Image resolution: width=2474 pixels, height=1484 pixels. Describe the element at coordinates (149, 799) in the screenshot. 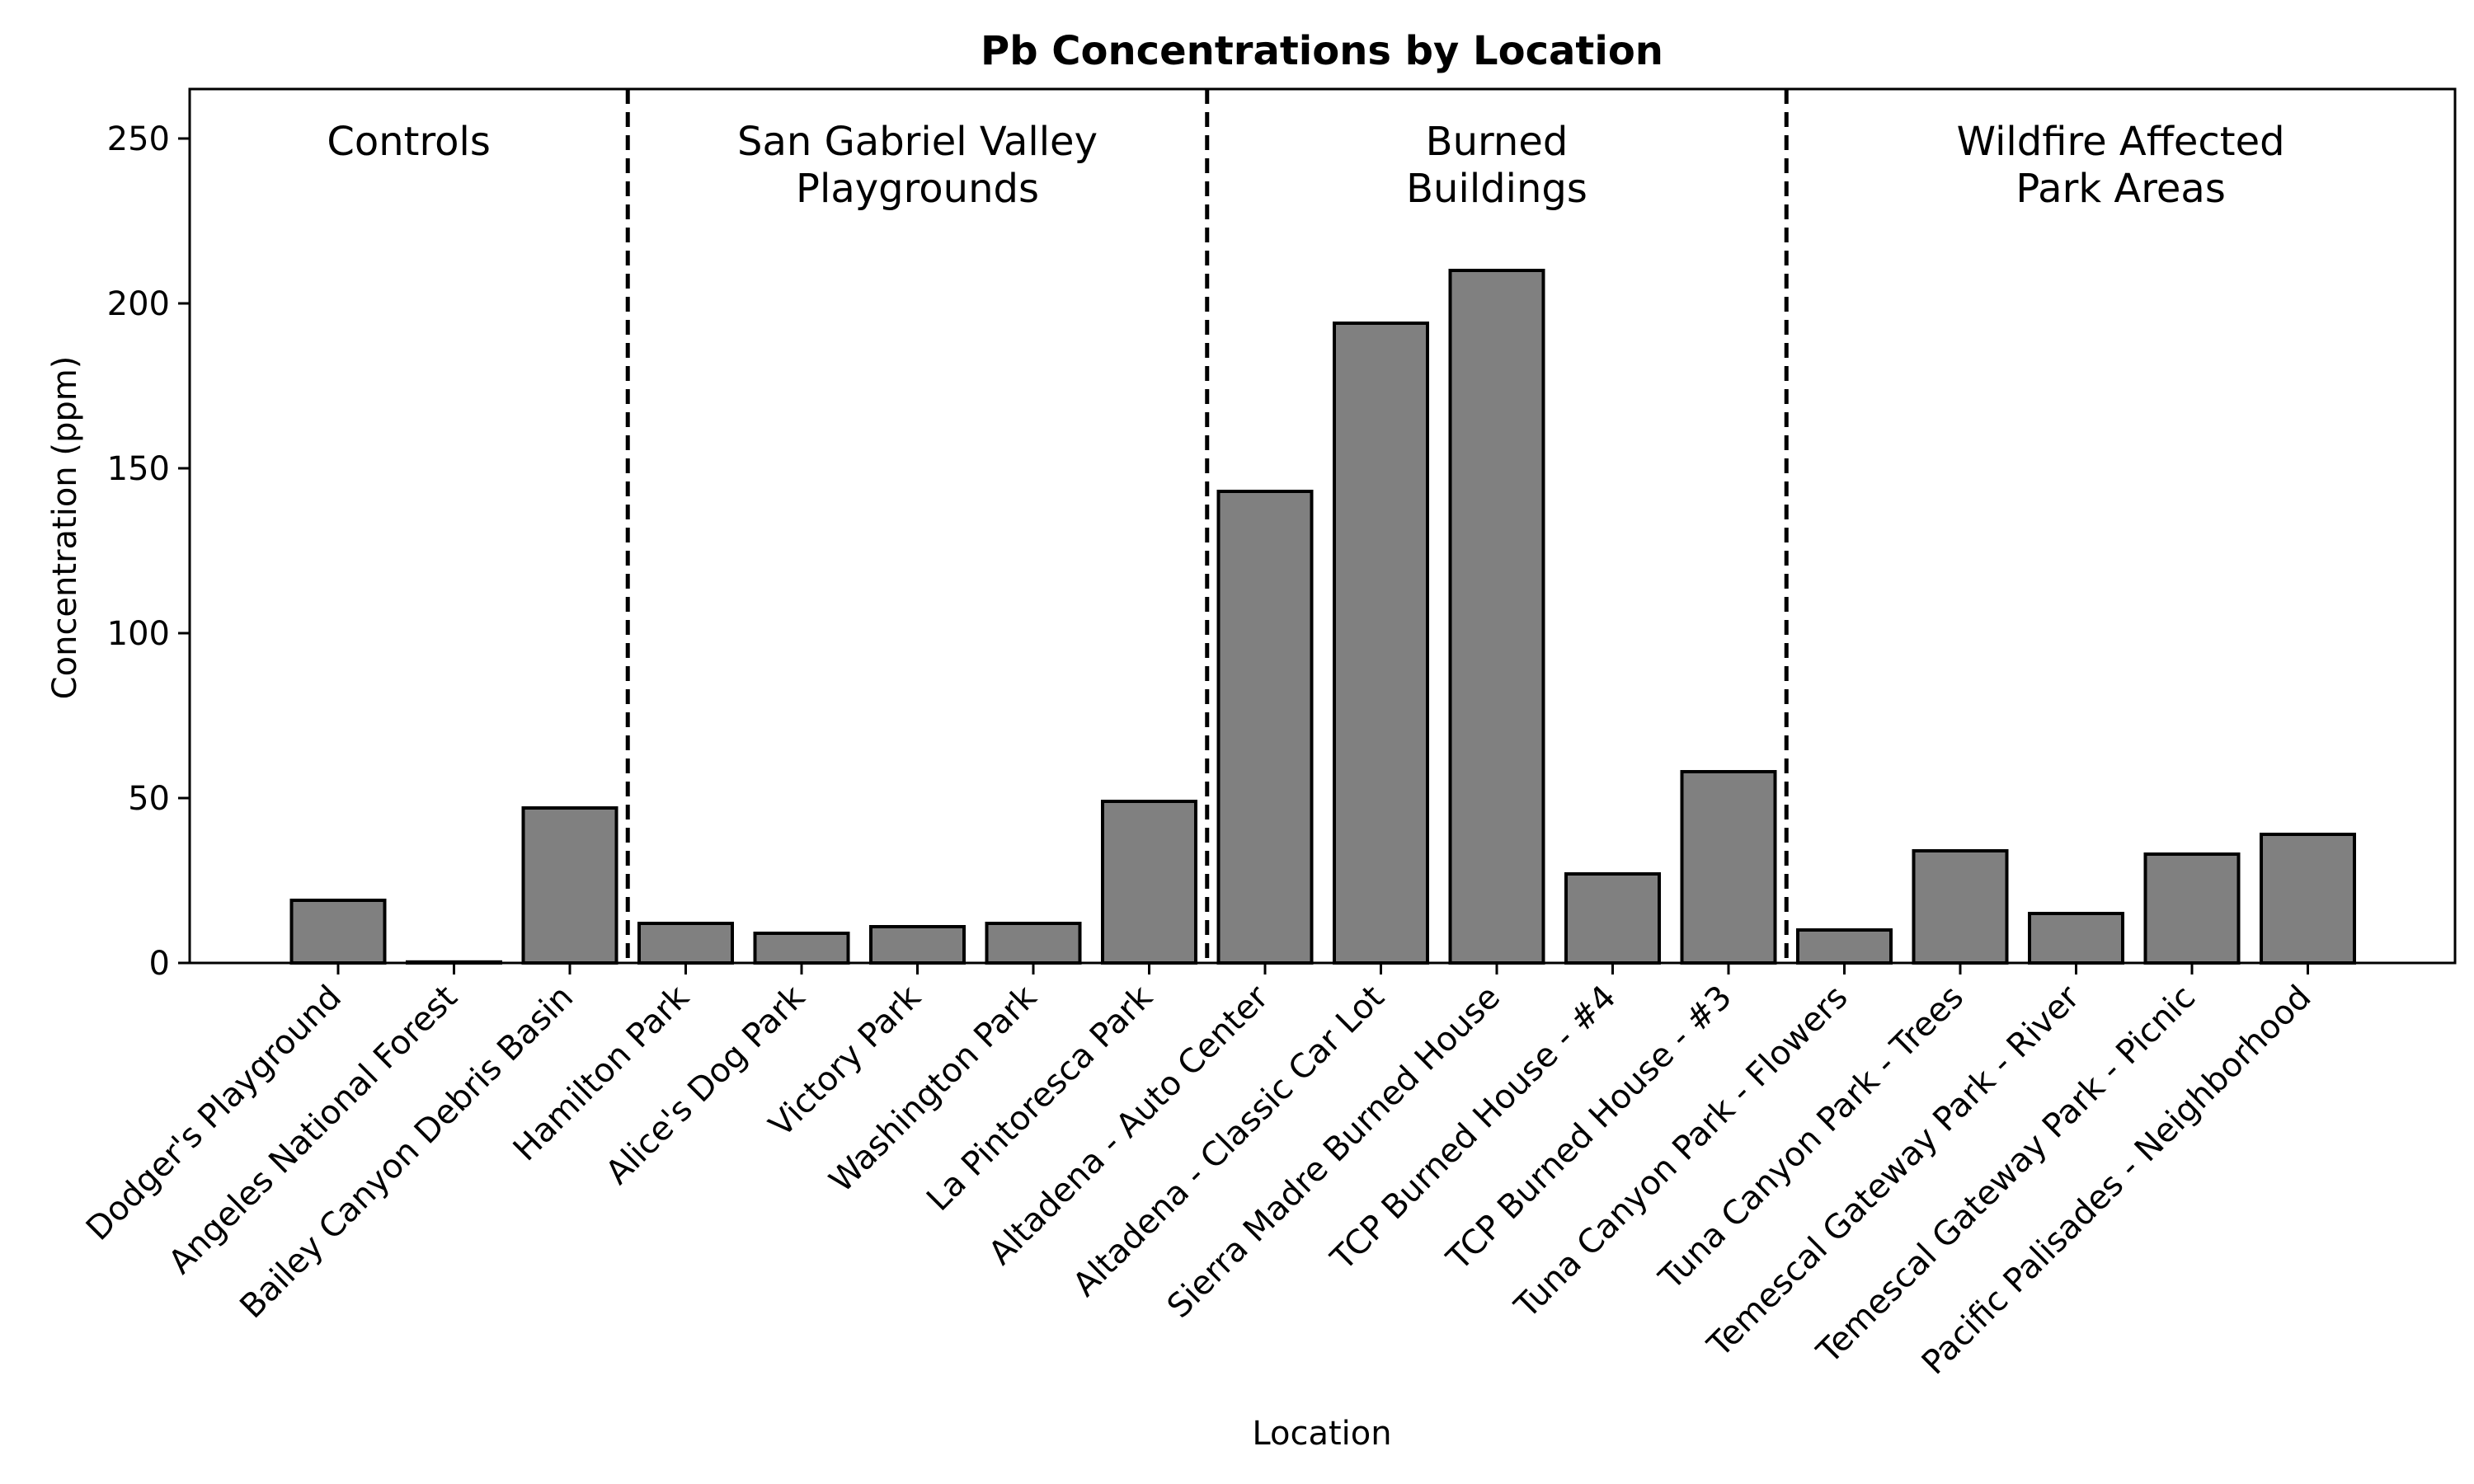

I see `y-tick-label: 50` at that location.